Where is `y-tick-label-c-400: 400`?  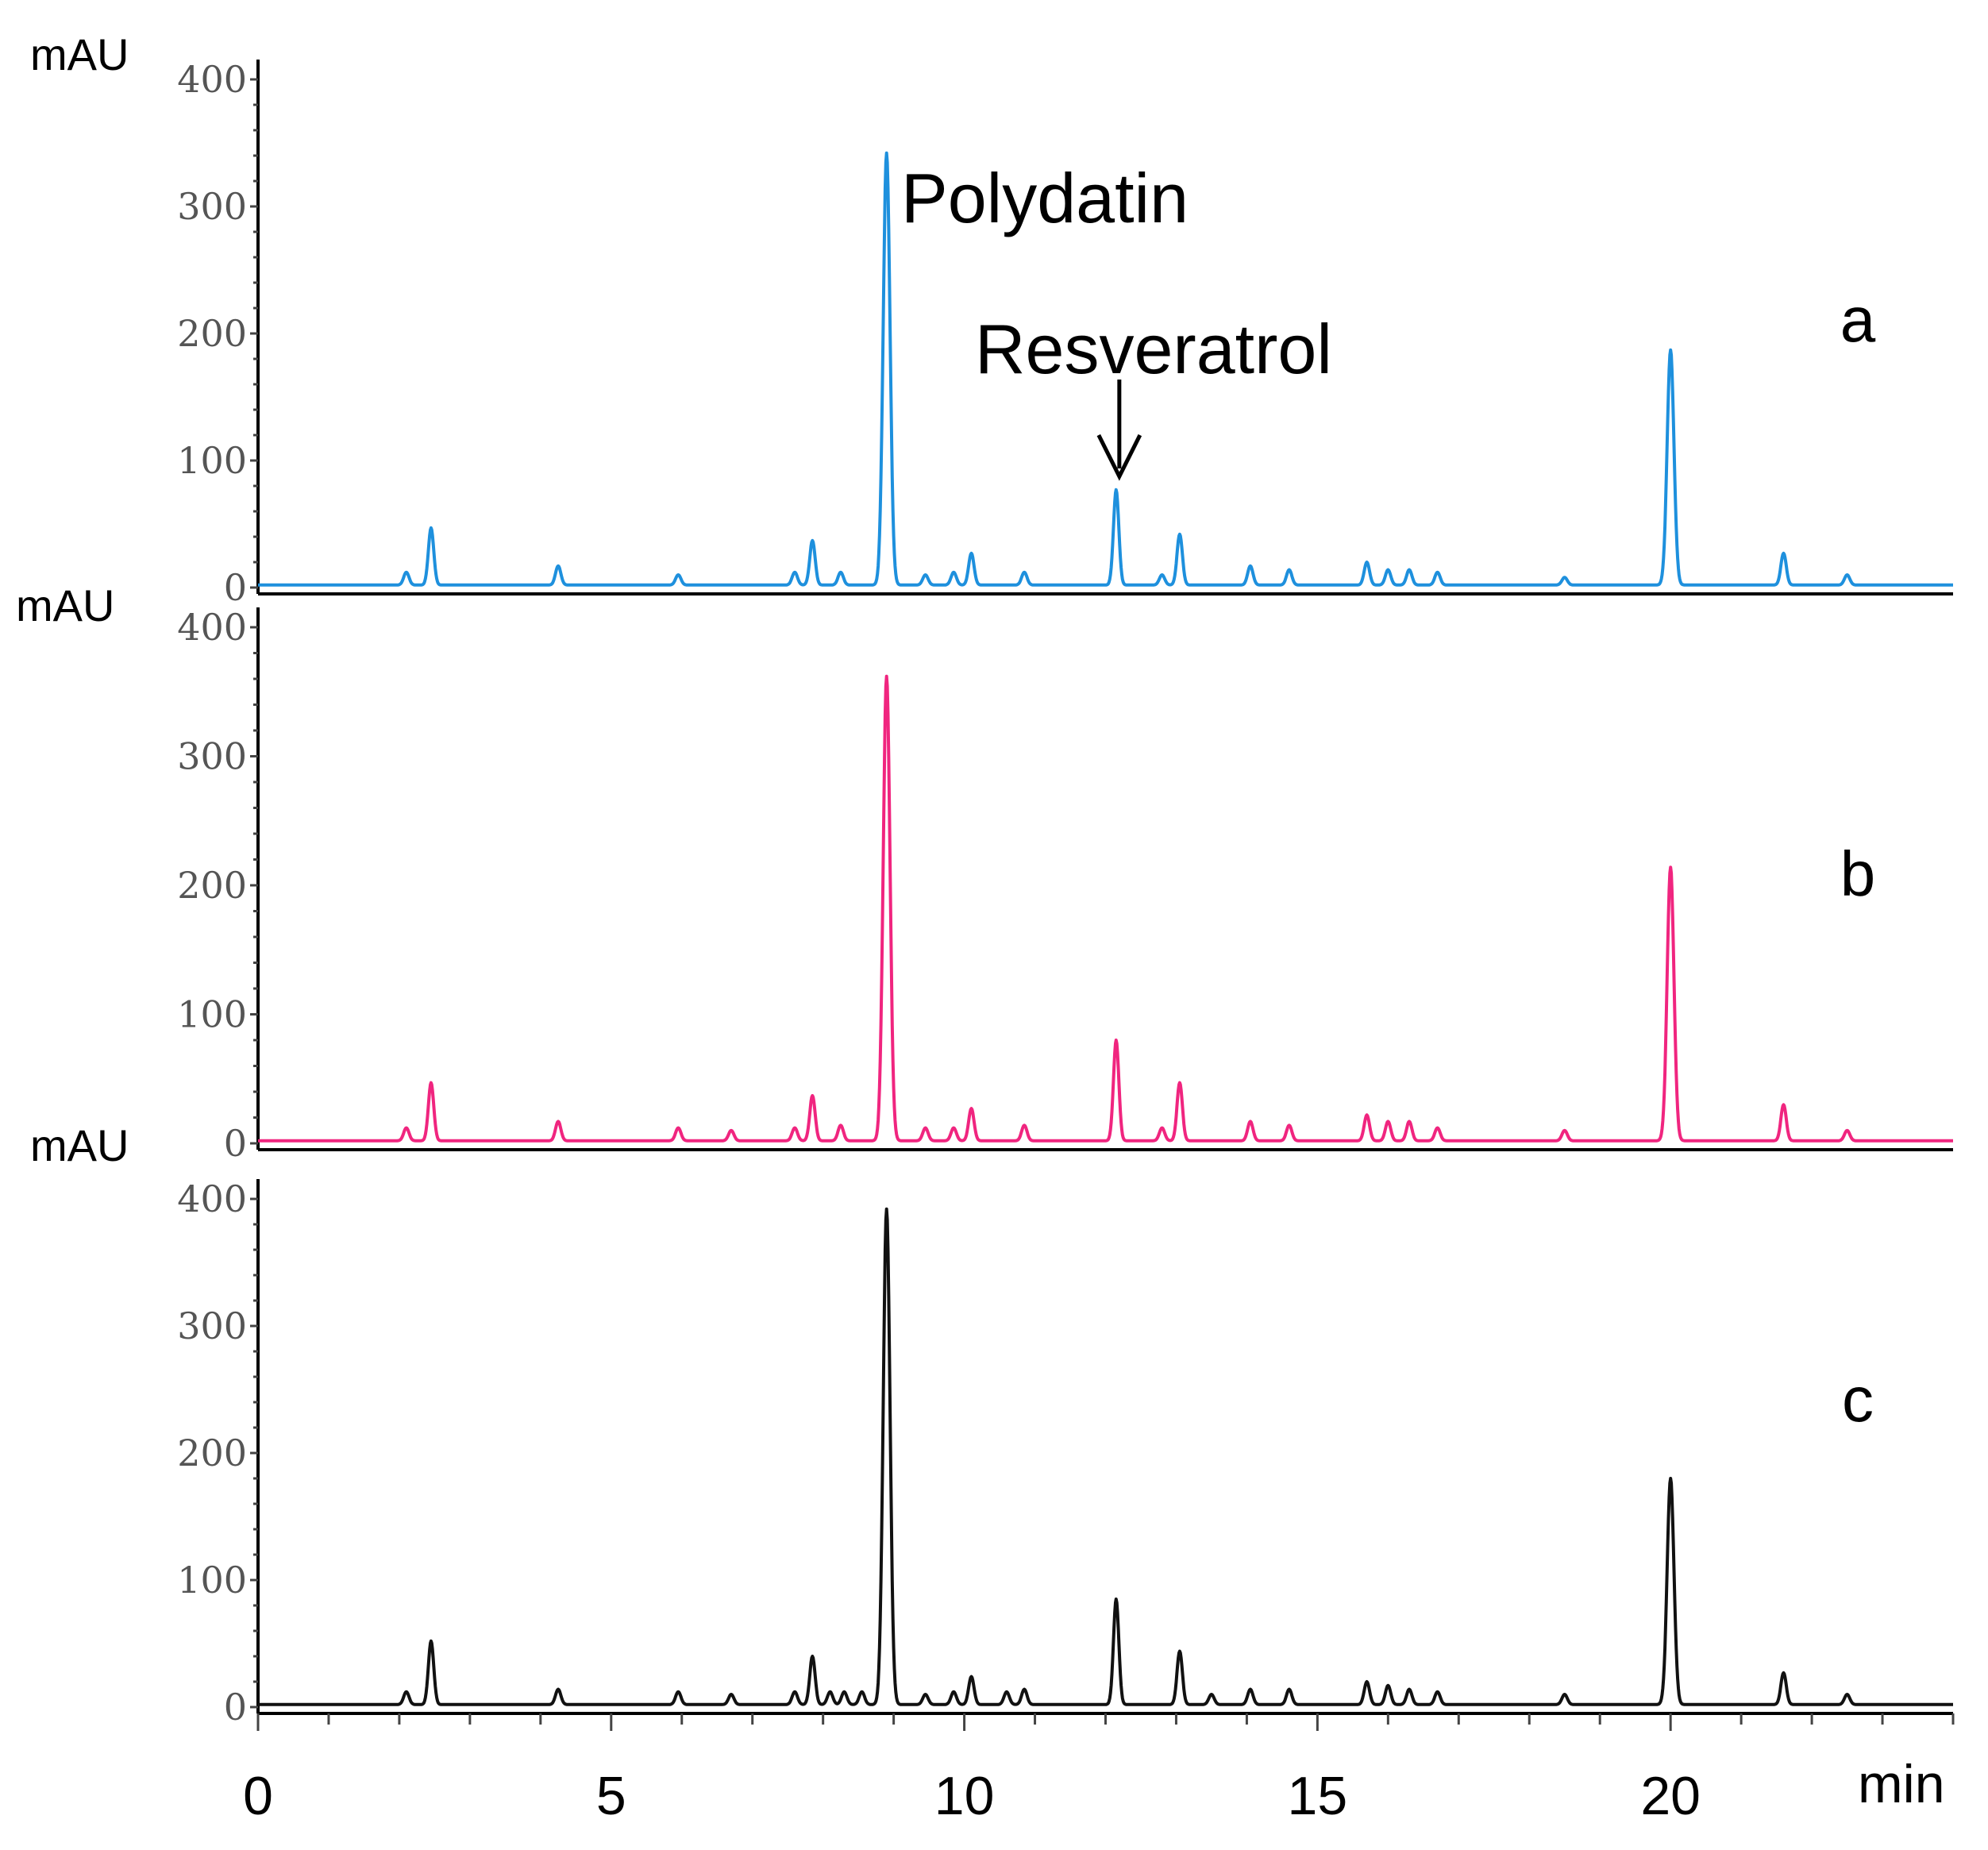 y-tick-label-c-400: 400 is located at coordinates (212, 1198).